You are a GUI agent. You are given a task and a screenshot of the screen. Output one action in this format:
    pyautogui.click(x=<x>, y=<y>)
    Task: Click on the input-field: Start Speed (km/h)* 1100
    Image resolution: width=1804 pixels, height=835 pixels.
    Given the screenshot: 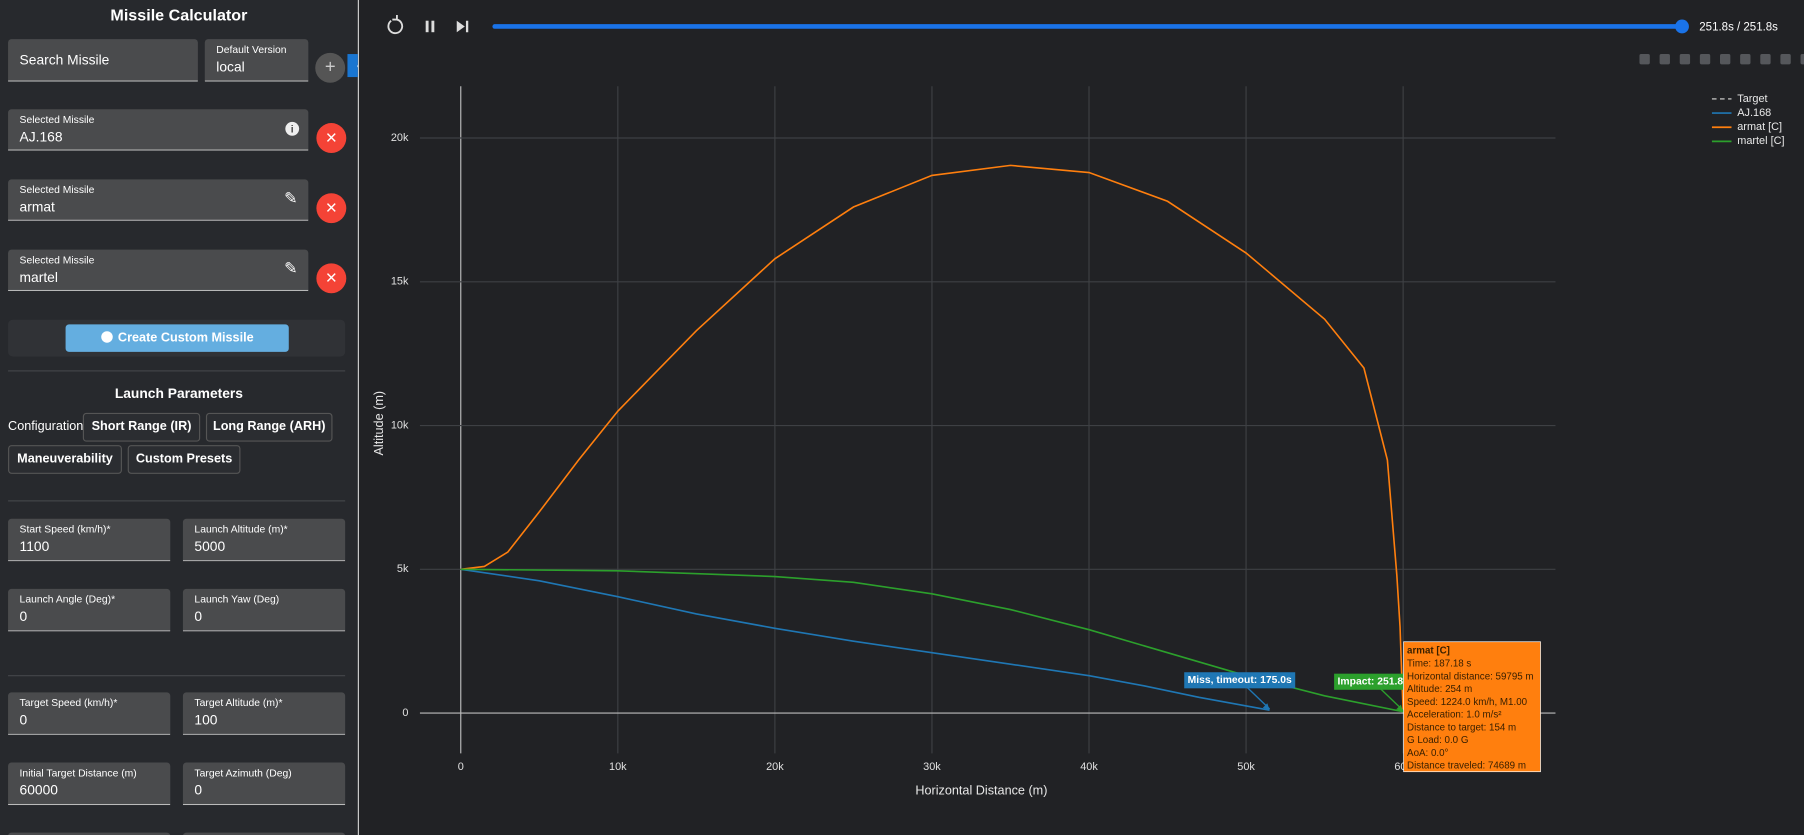 What is the action you would take?
    pyautogui.click(x=89, y=540)
    